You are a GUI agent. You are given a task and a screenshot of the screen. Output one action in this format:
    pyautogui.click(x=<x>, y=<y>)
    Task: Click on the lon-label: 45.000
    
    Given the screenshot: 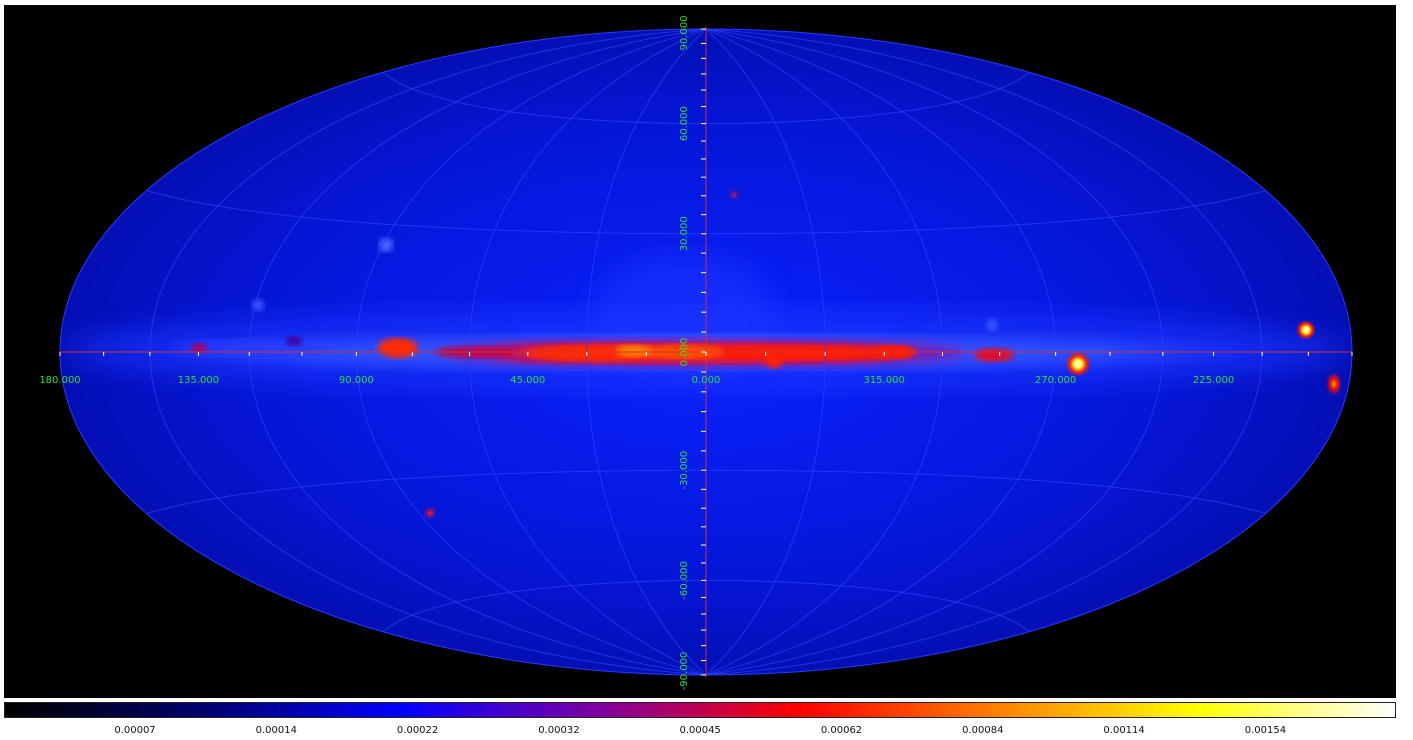 What is the action you would take?
    pyautogui.click(x=527, y=380)
    